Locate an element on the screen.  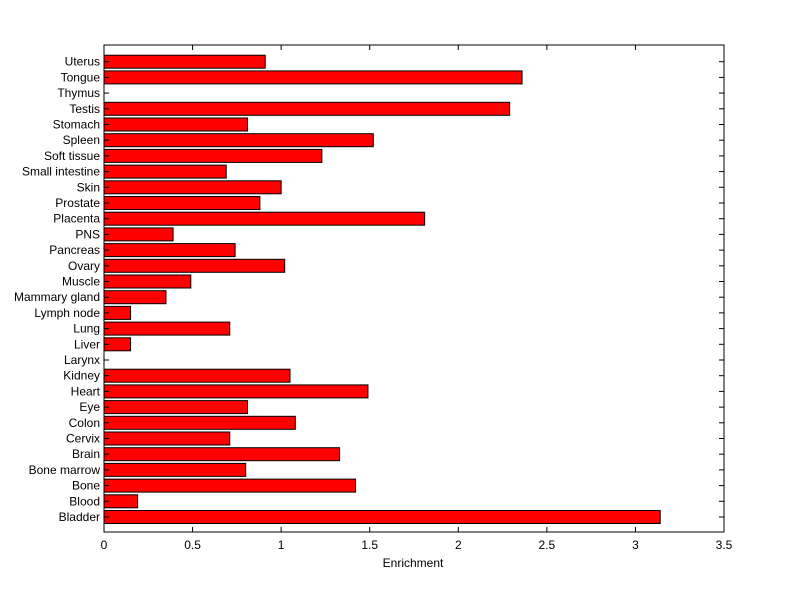
y-tick-label: Liver is located at coordinates (87, 344).